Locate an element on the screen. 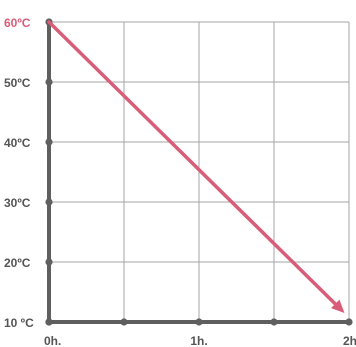 The image size is (356, 347). y-tick-label: 40ºC is located at coordinates (17, 143).